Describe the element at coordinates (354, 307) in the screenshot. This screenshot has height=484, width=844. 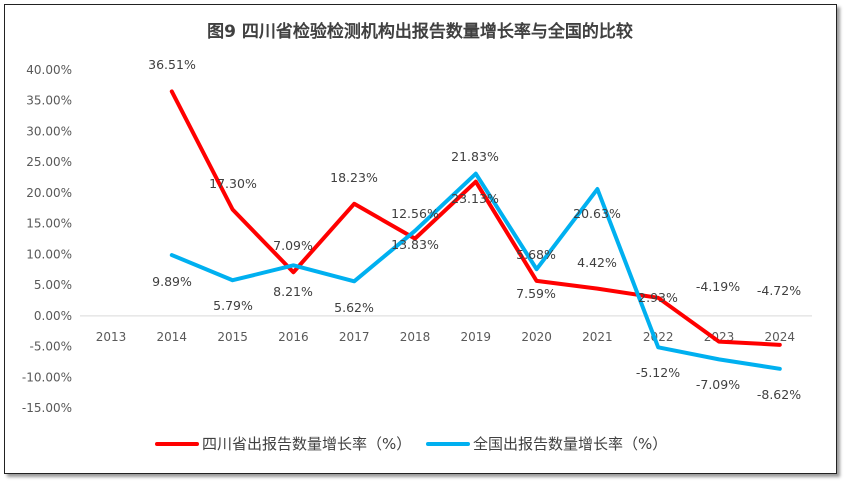
I see `data-label: 5.62%` at that location.